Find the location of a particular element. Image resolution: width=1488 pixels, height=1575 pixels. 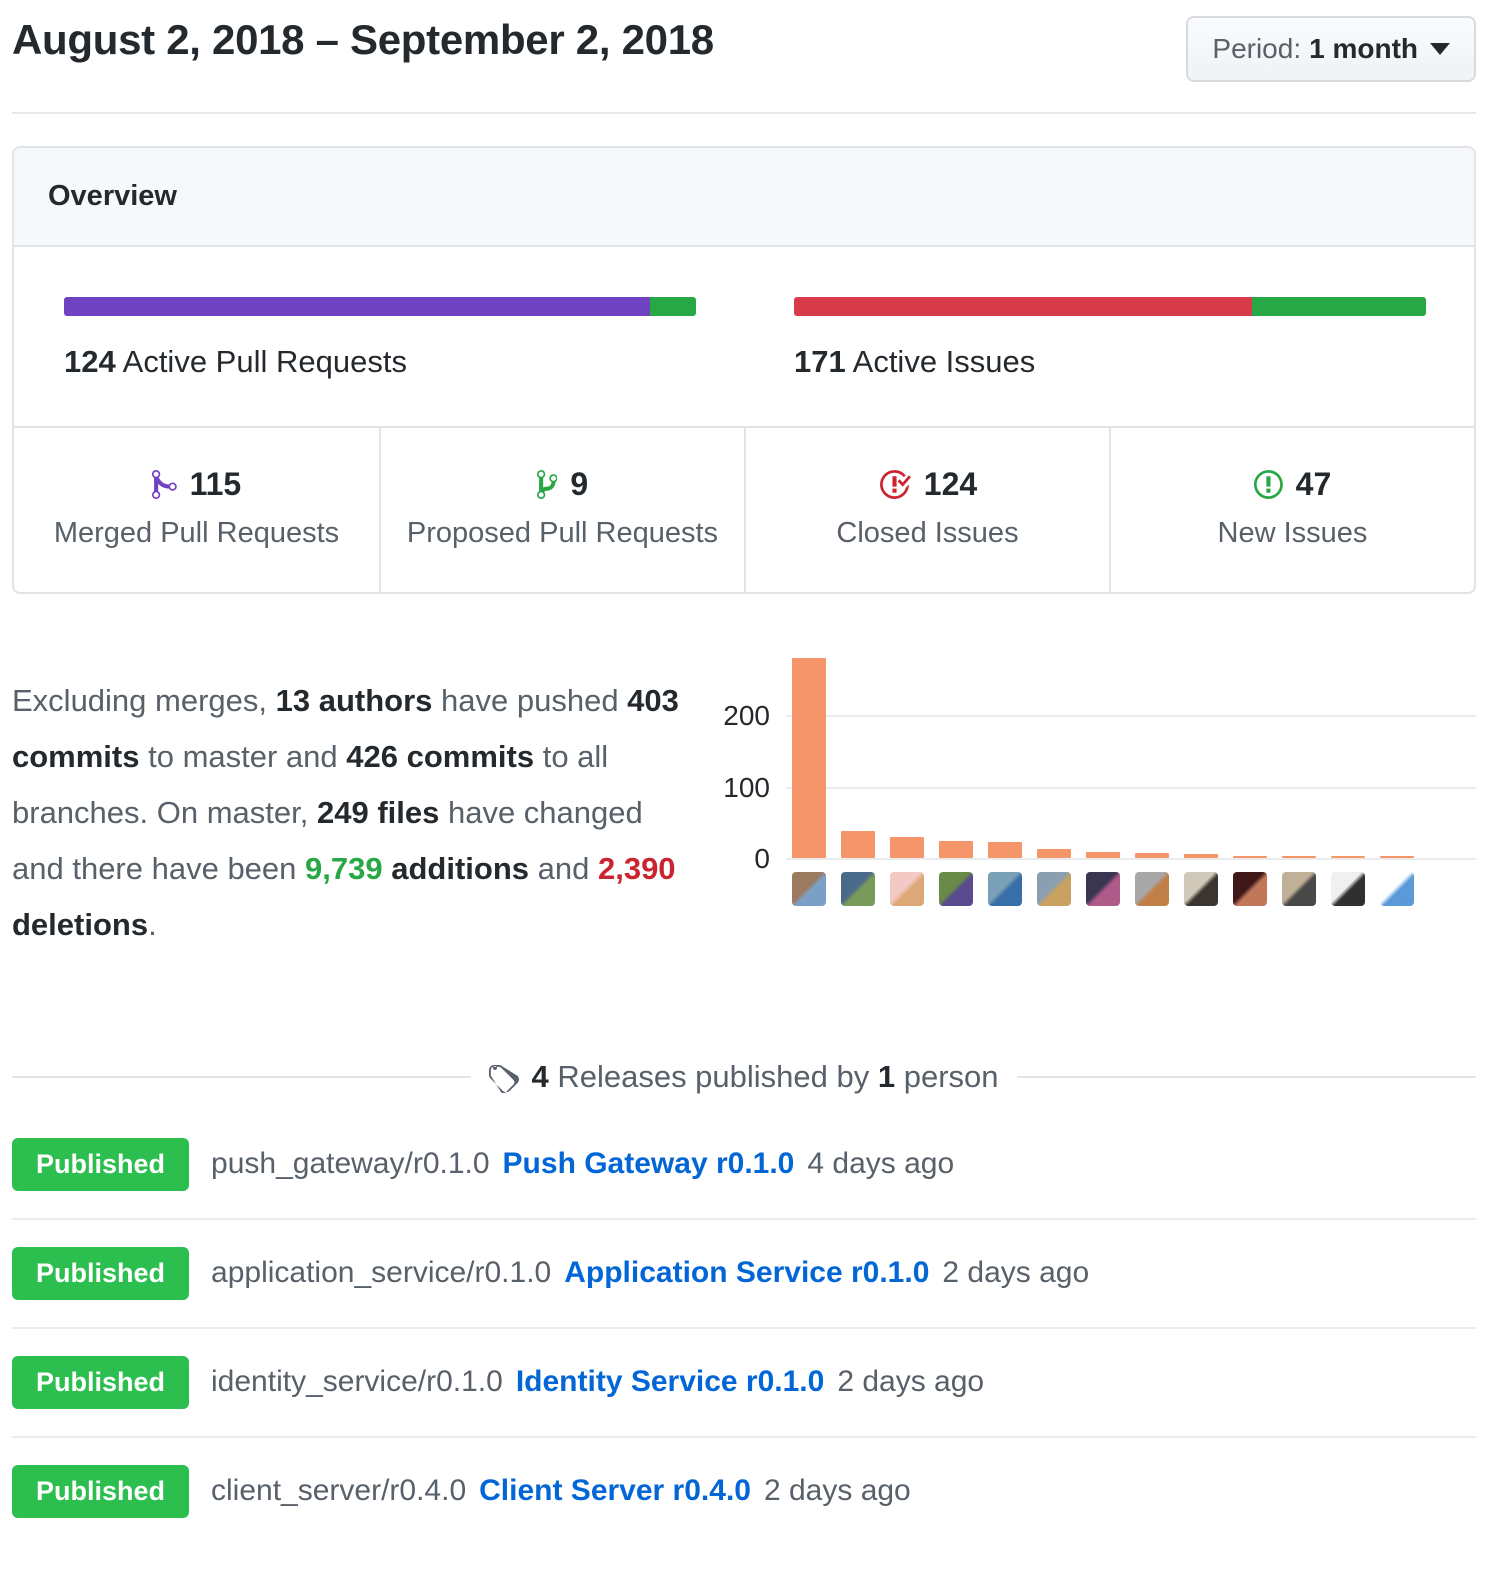

releases-heading: 4 Releases published by 1 person is located at coordinates (744, 1077).